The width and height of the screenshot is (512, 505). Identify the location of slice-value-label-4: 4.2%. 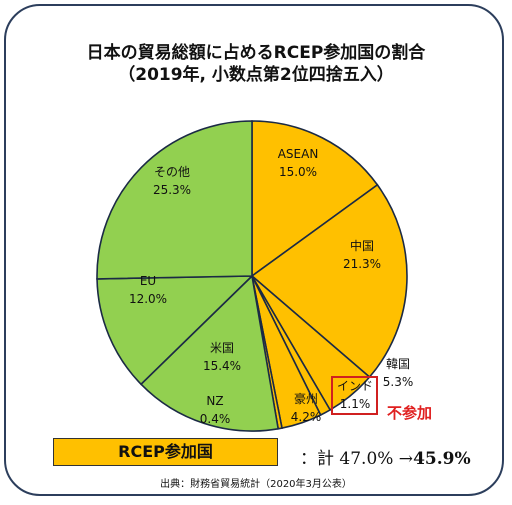
(306, 417).